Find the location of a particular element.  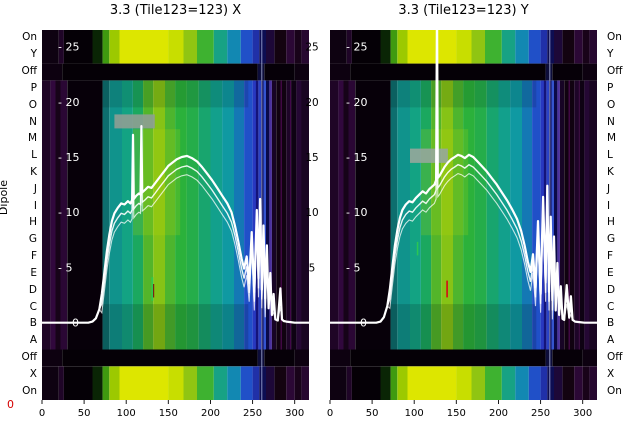

row-label-left-on-21: On is located at coordinates (29, 390).